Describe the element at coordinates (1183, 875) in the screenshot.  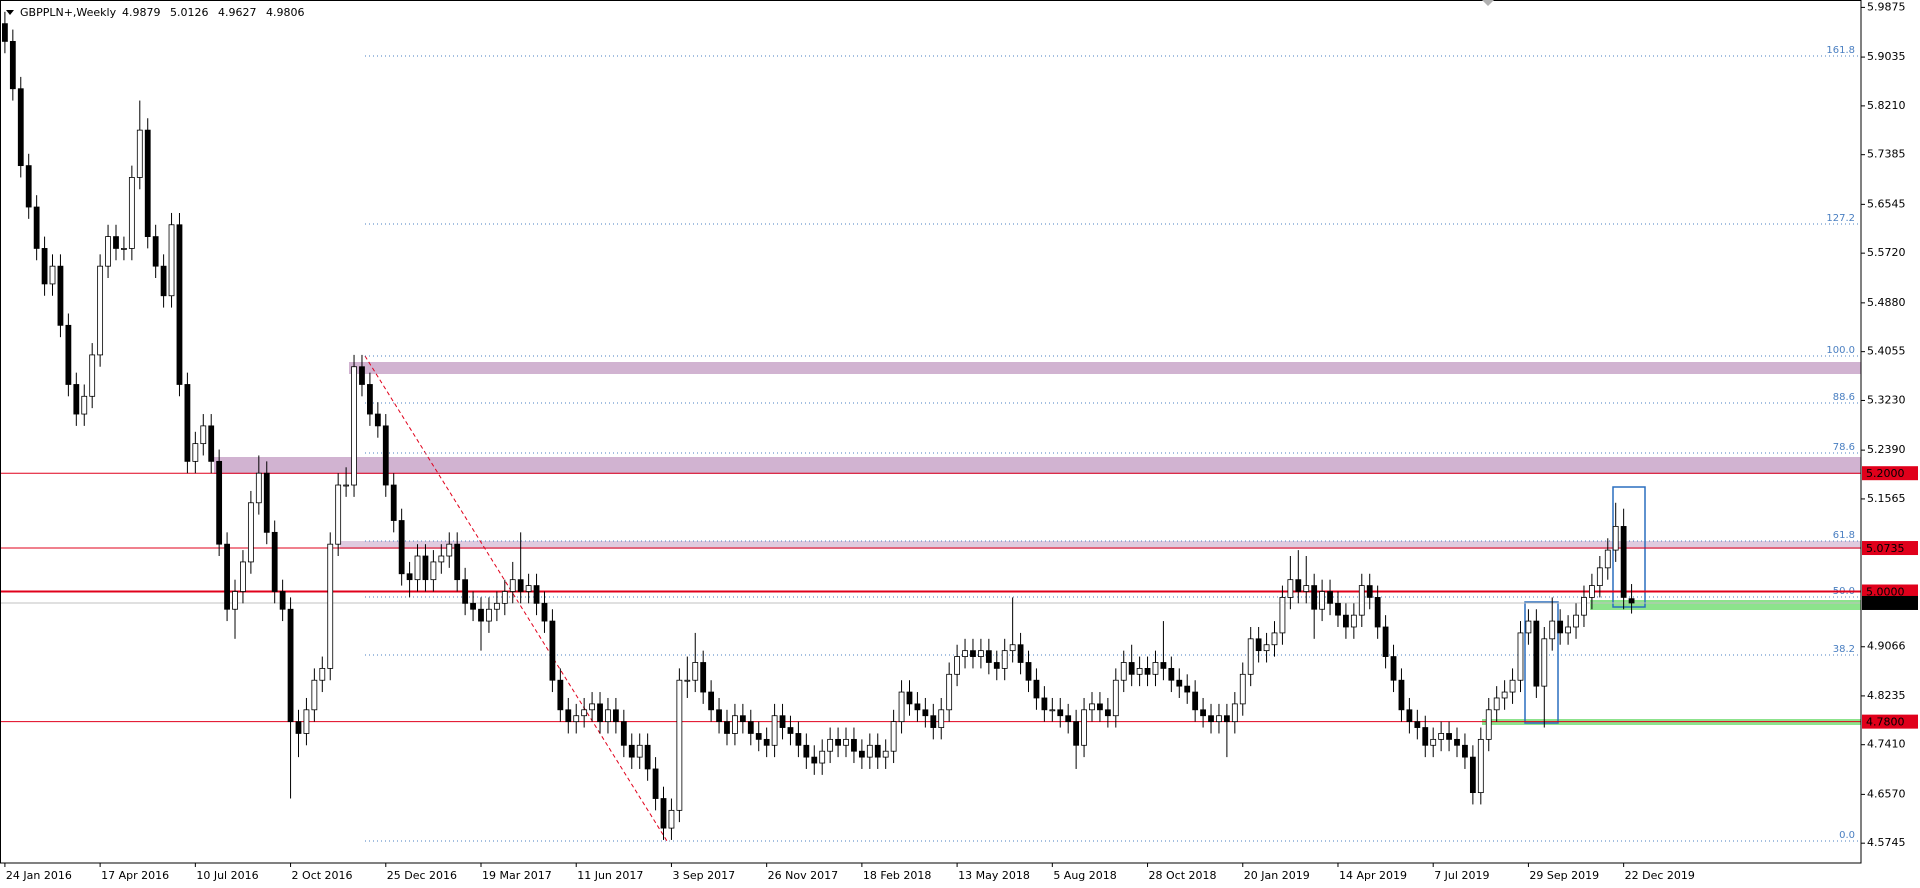
I see `x-tick-label: 28 Oct 2018` at that location.